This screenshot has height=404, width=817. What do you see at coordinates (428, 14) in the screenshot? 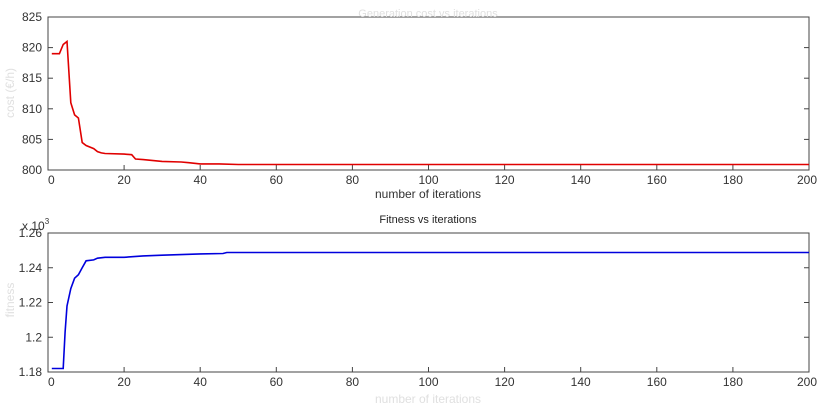
I see `cost-chart-title: Generation cost vs iterations` at bounding box center [428, 14].